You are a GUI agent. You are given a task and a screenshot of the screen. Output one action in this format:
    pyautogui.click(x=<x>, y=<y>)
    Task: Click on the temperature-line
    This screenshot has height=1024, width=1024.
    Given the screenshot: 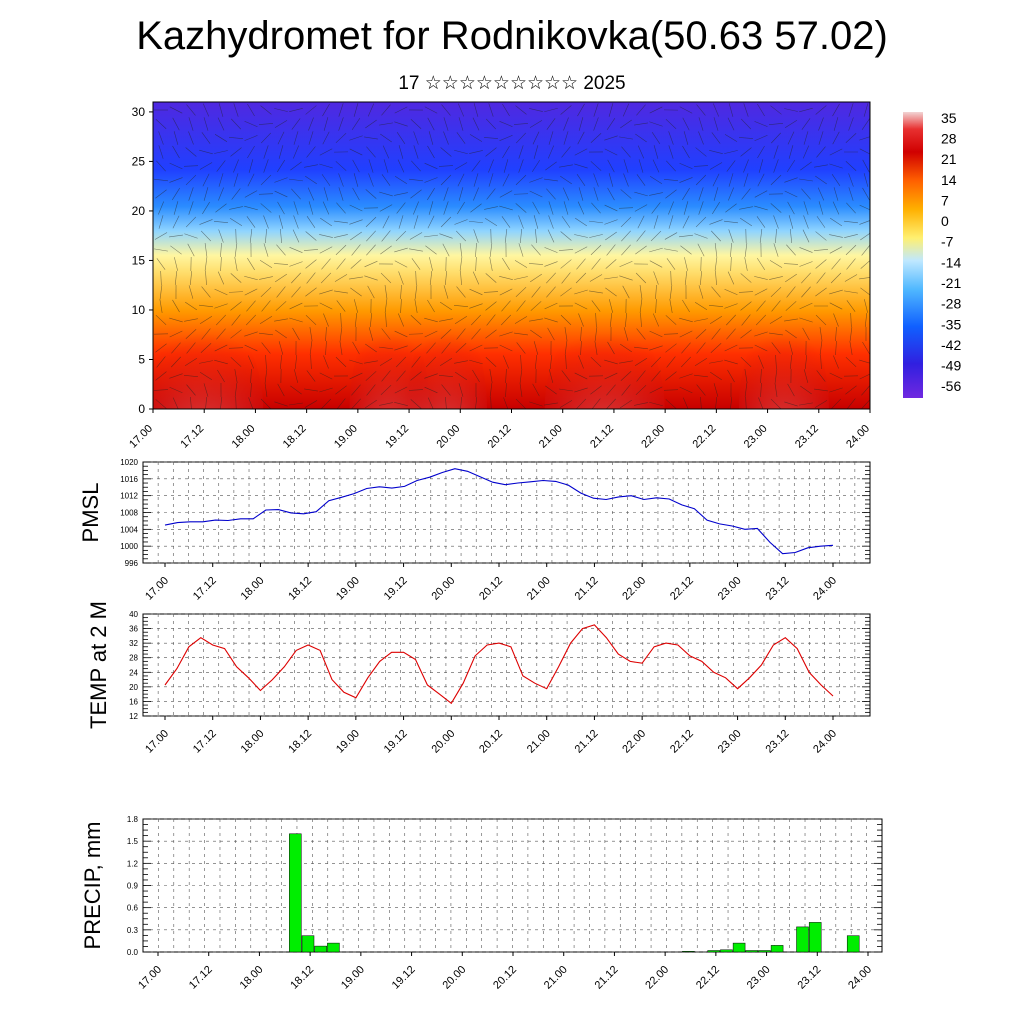 What is the action you would take?
    pyautogui.click(x=499, y=664)
    